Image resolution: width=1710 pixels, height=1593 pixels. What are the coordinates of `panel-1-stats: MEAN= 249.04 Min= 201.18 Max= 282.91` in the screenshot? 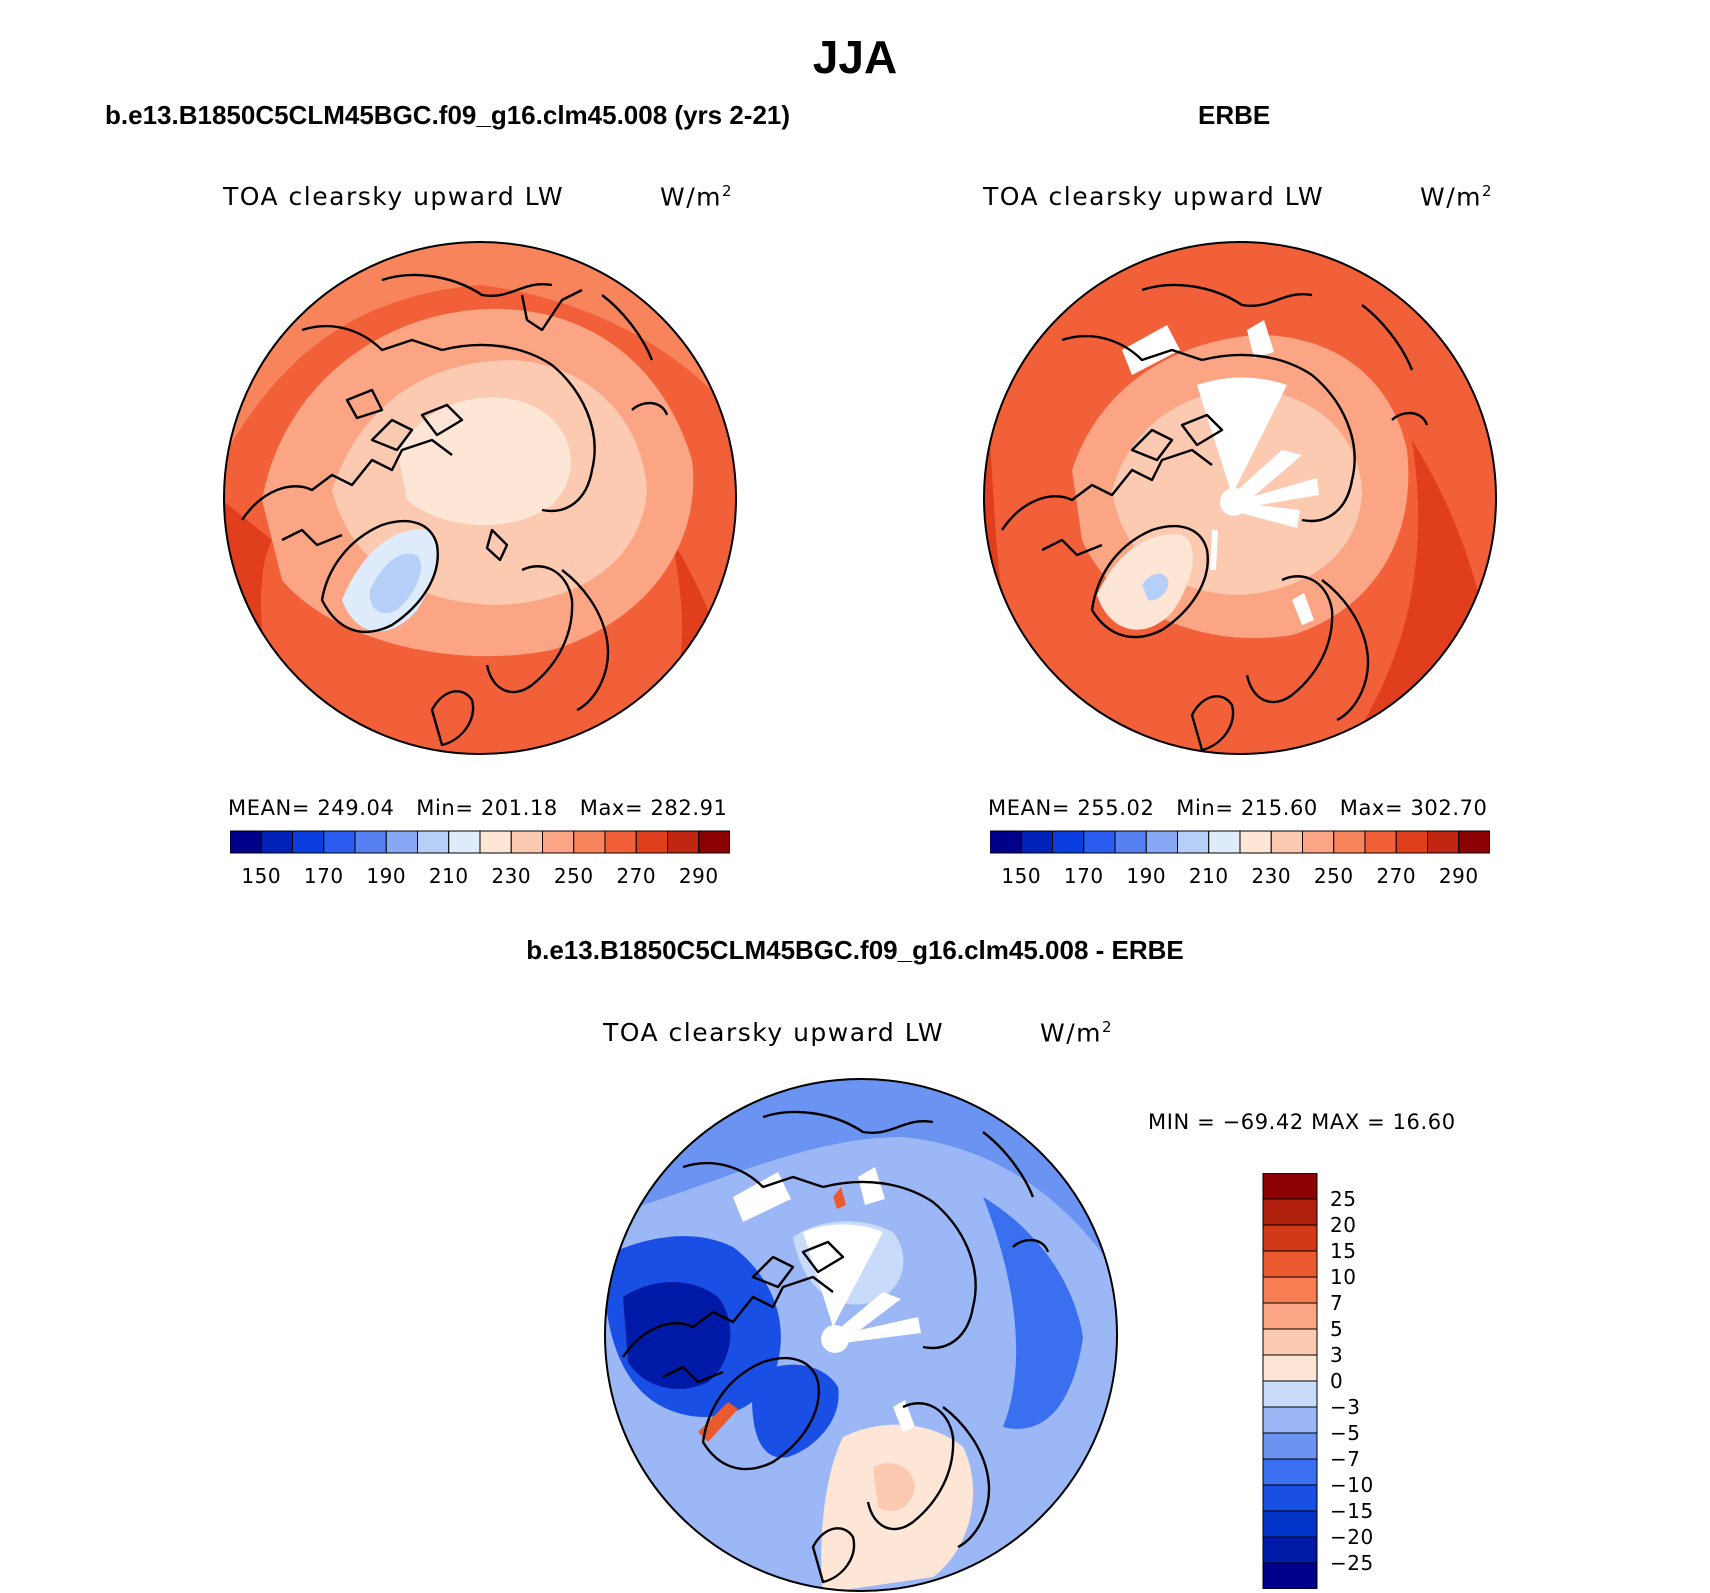 It's located at (478, 808).